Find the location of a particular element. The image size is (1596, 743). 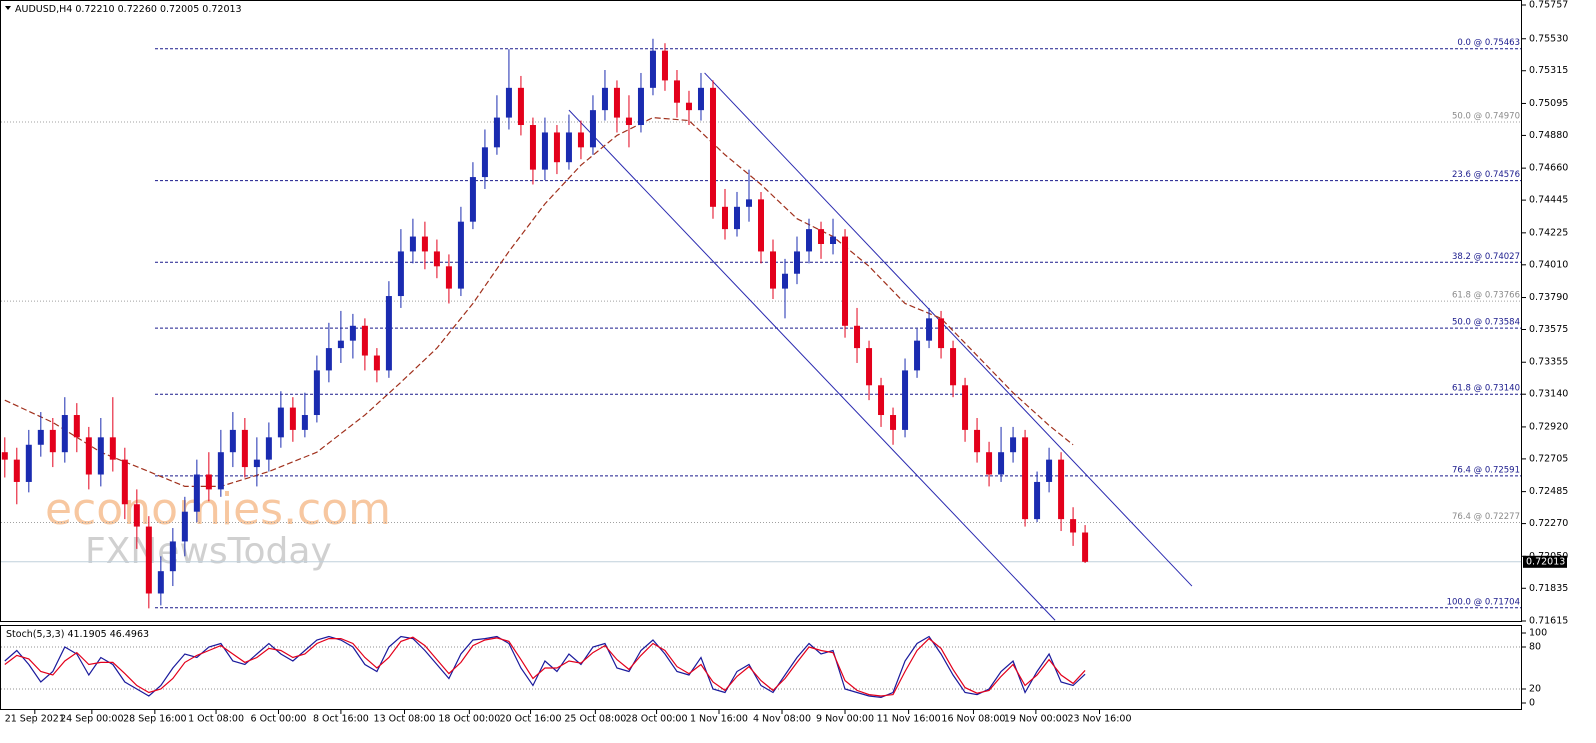

y-tick-label: 0.74225 is located at coordinates (1548, 232).